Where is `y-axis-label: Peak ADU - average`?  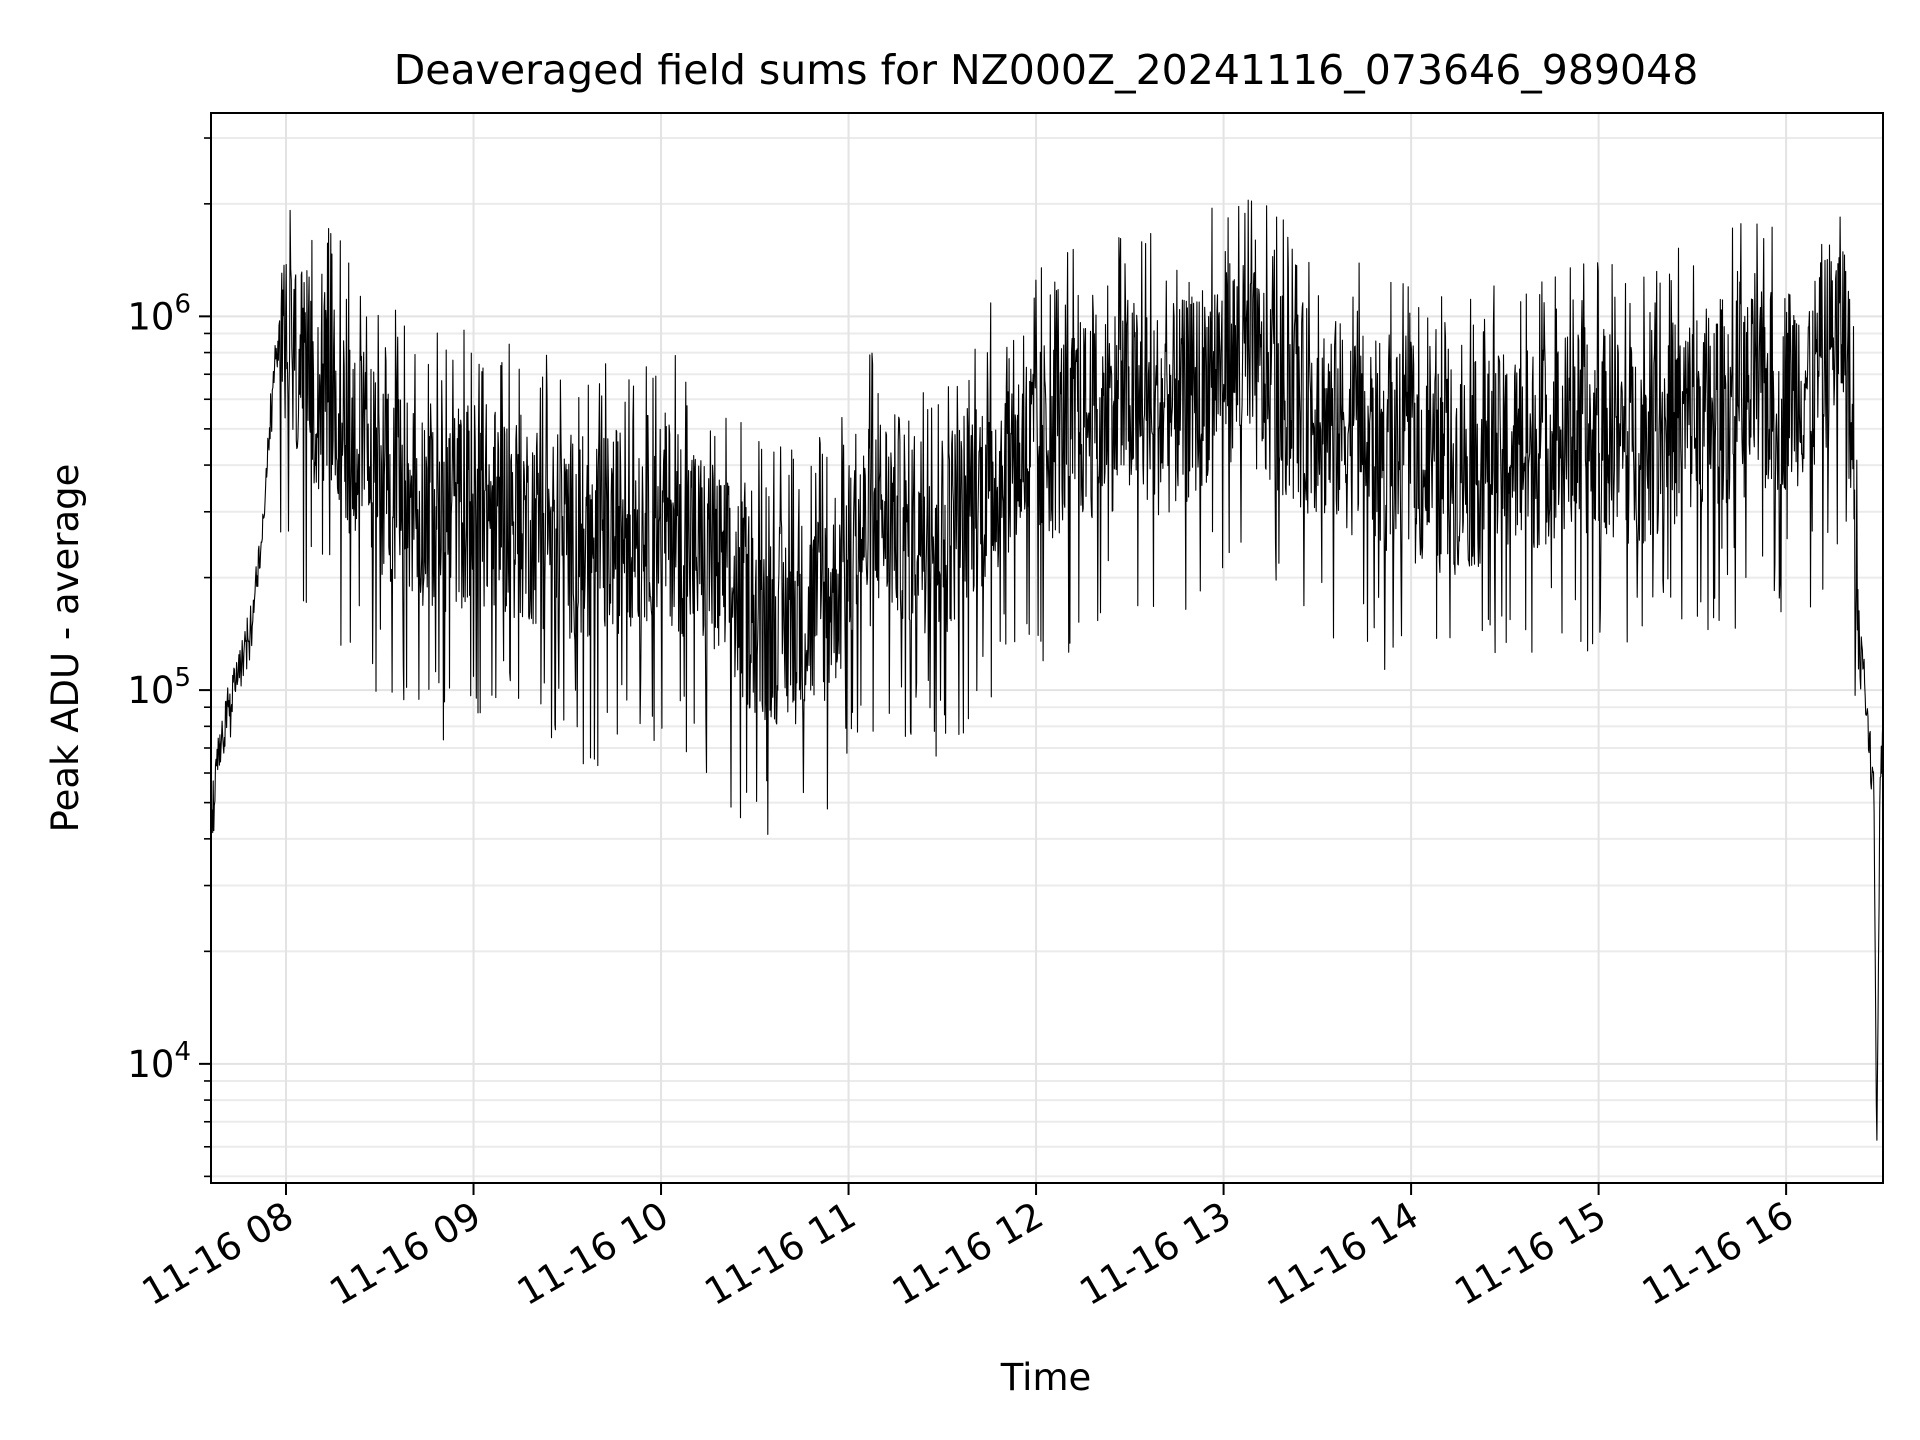
y-axis-label: Peak ADU - average is located at coordinates (65, 648).